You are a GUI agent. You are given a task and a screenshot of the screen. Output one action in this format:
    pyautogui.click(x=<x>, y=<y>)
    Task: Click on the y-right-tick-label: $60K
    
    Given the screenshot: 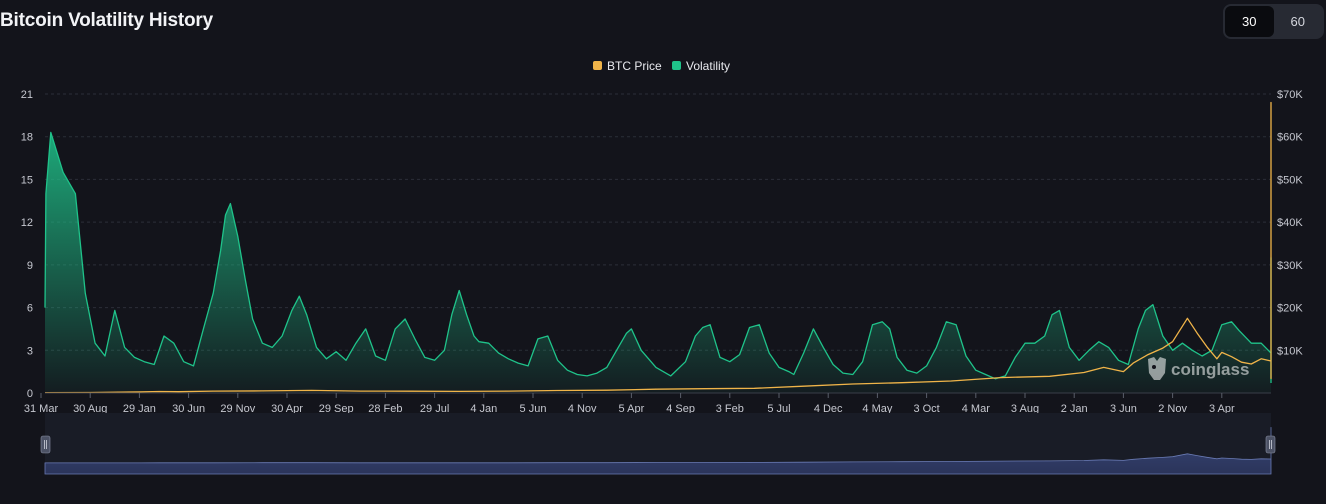 What is the action you would take?
    pyautogui.click(x=1290, y=138)
    